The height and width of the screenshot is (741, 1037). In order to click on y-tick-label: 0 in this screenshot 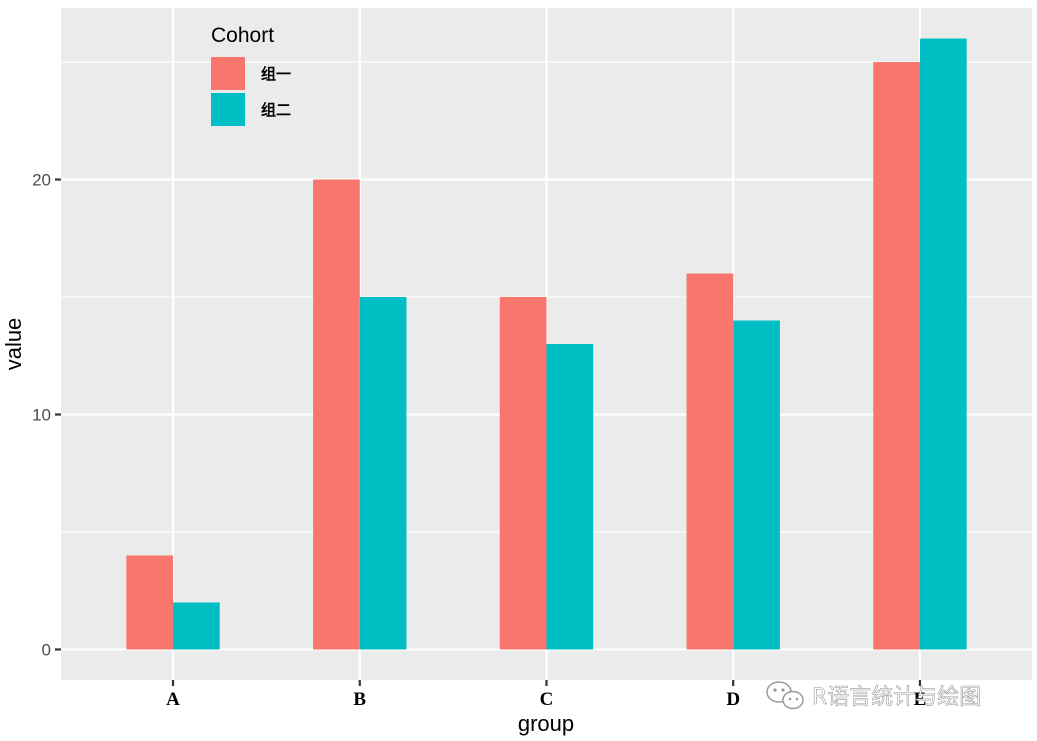, I will do `click(46, 649)`.